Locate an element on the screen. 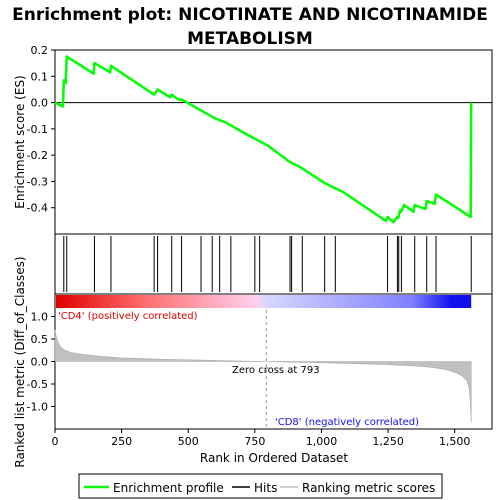 This screenshot has height=500, width=500. es-y-tick-label: 0.0 is located at coordinates (40, 103).